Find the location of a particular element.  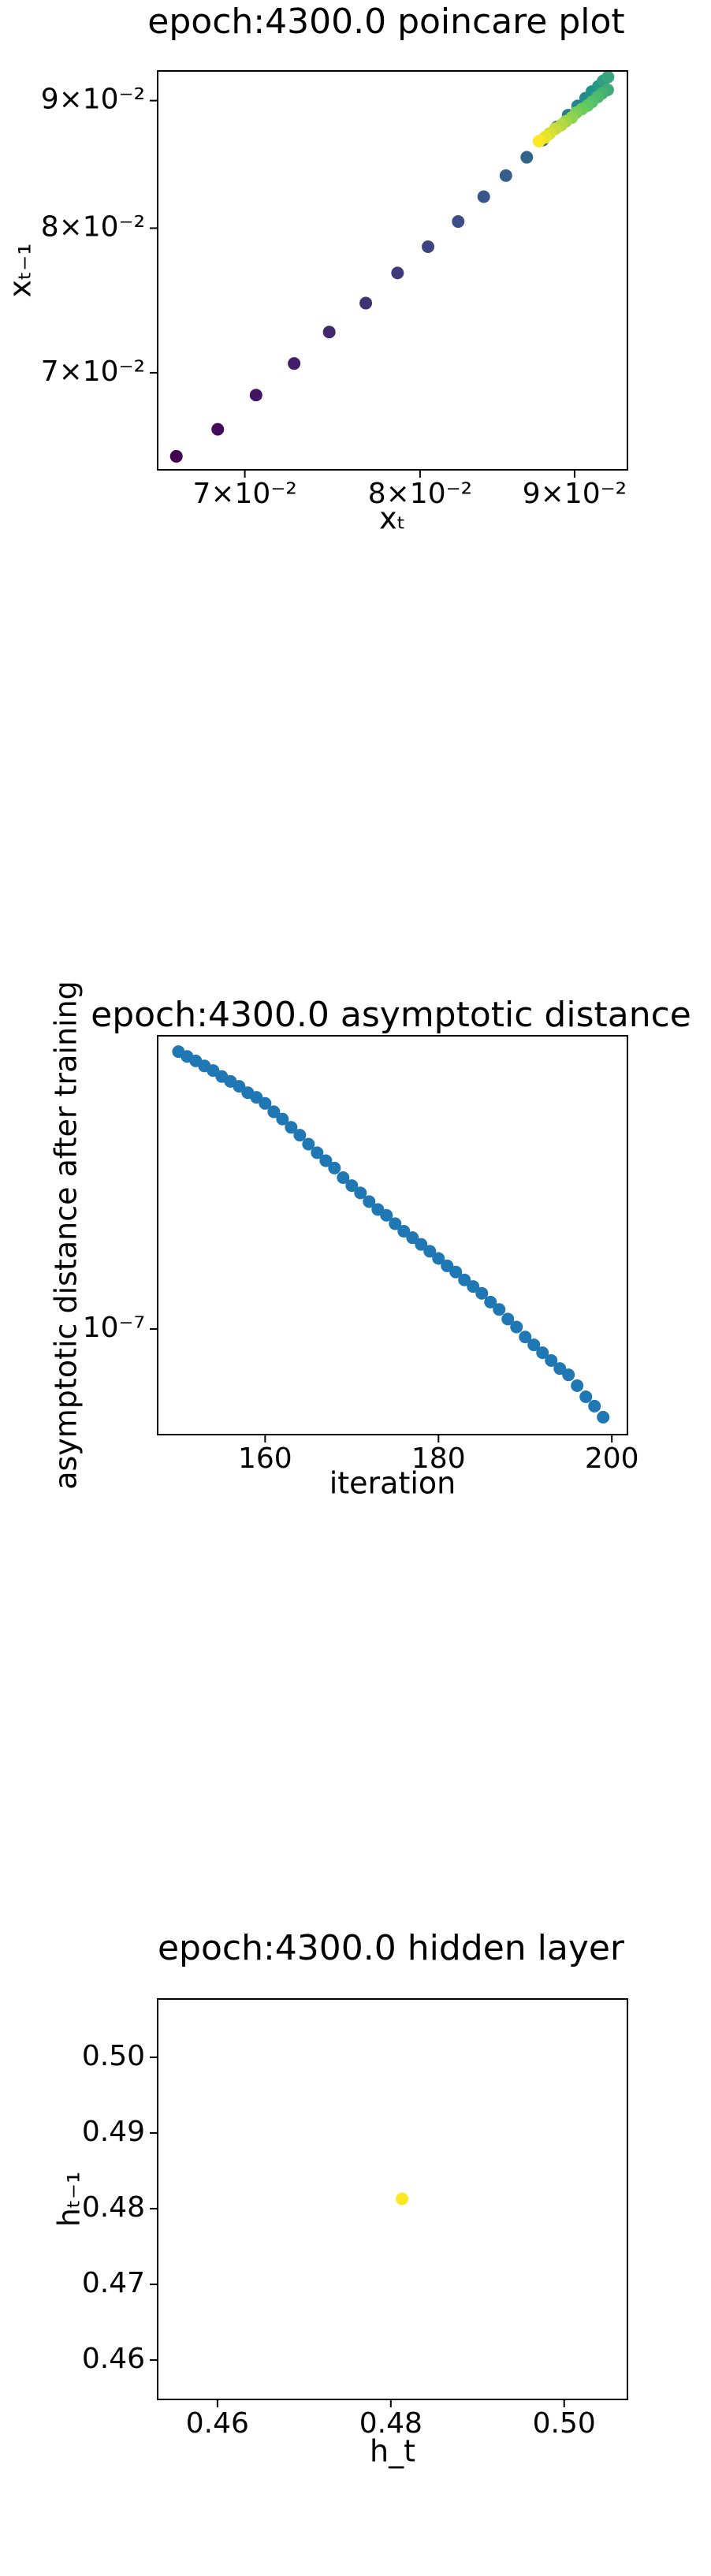

y-tick-label: 0.47 is located at coordinates (113, 2283).